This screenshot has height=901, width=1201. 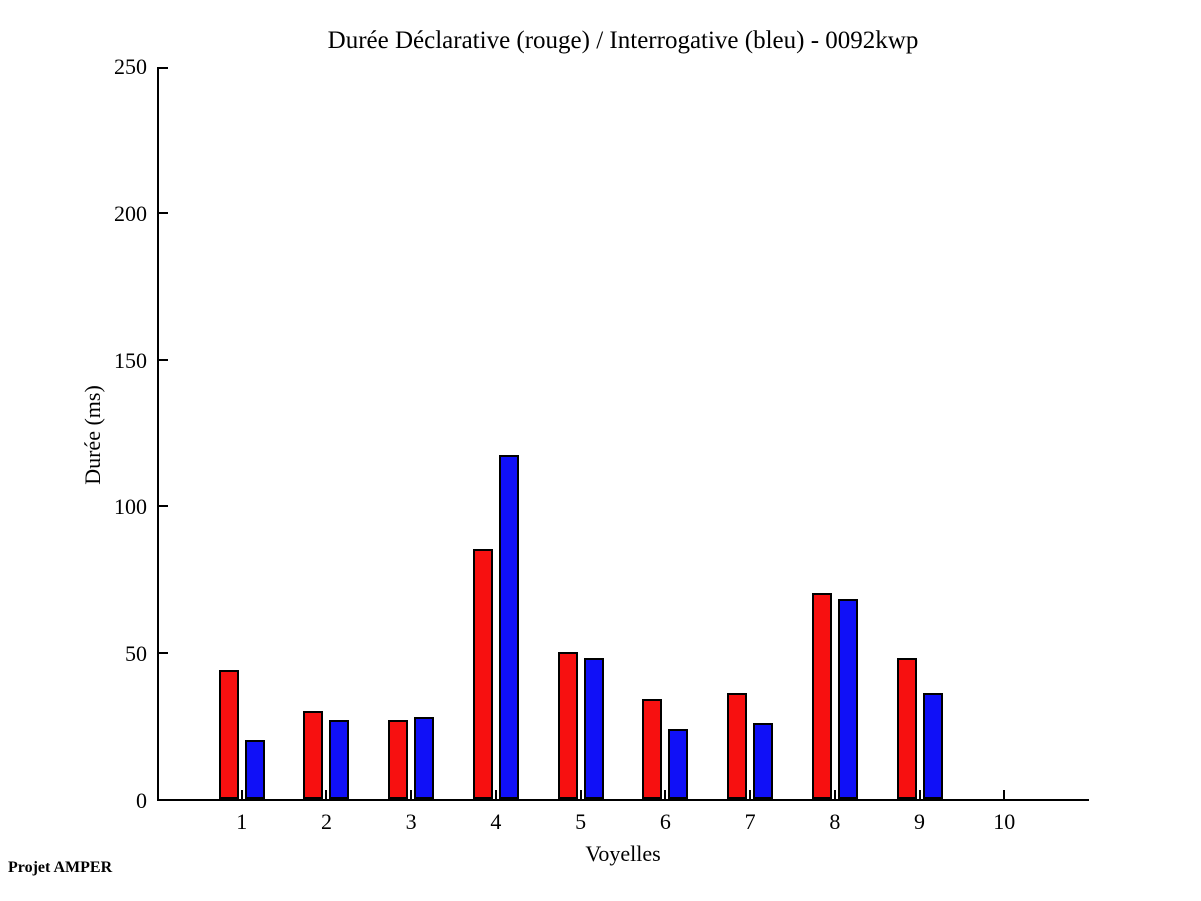 I want to click on footer-text: Projet AMPER, so click(x=60, y=867).